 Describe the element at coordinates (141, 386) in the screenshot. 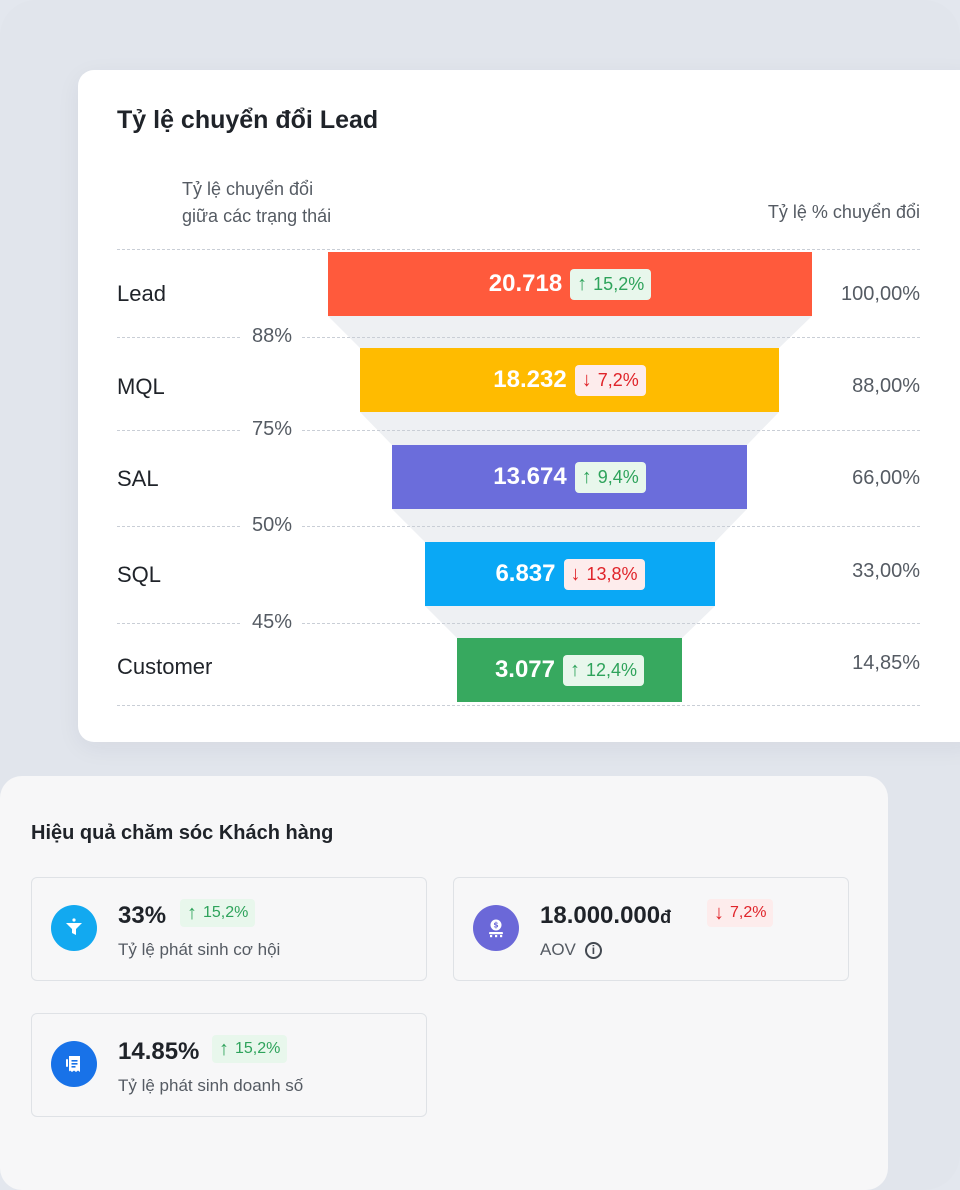

I see `stage-label: MQL` at that location.